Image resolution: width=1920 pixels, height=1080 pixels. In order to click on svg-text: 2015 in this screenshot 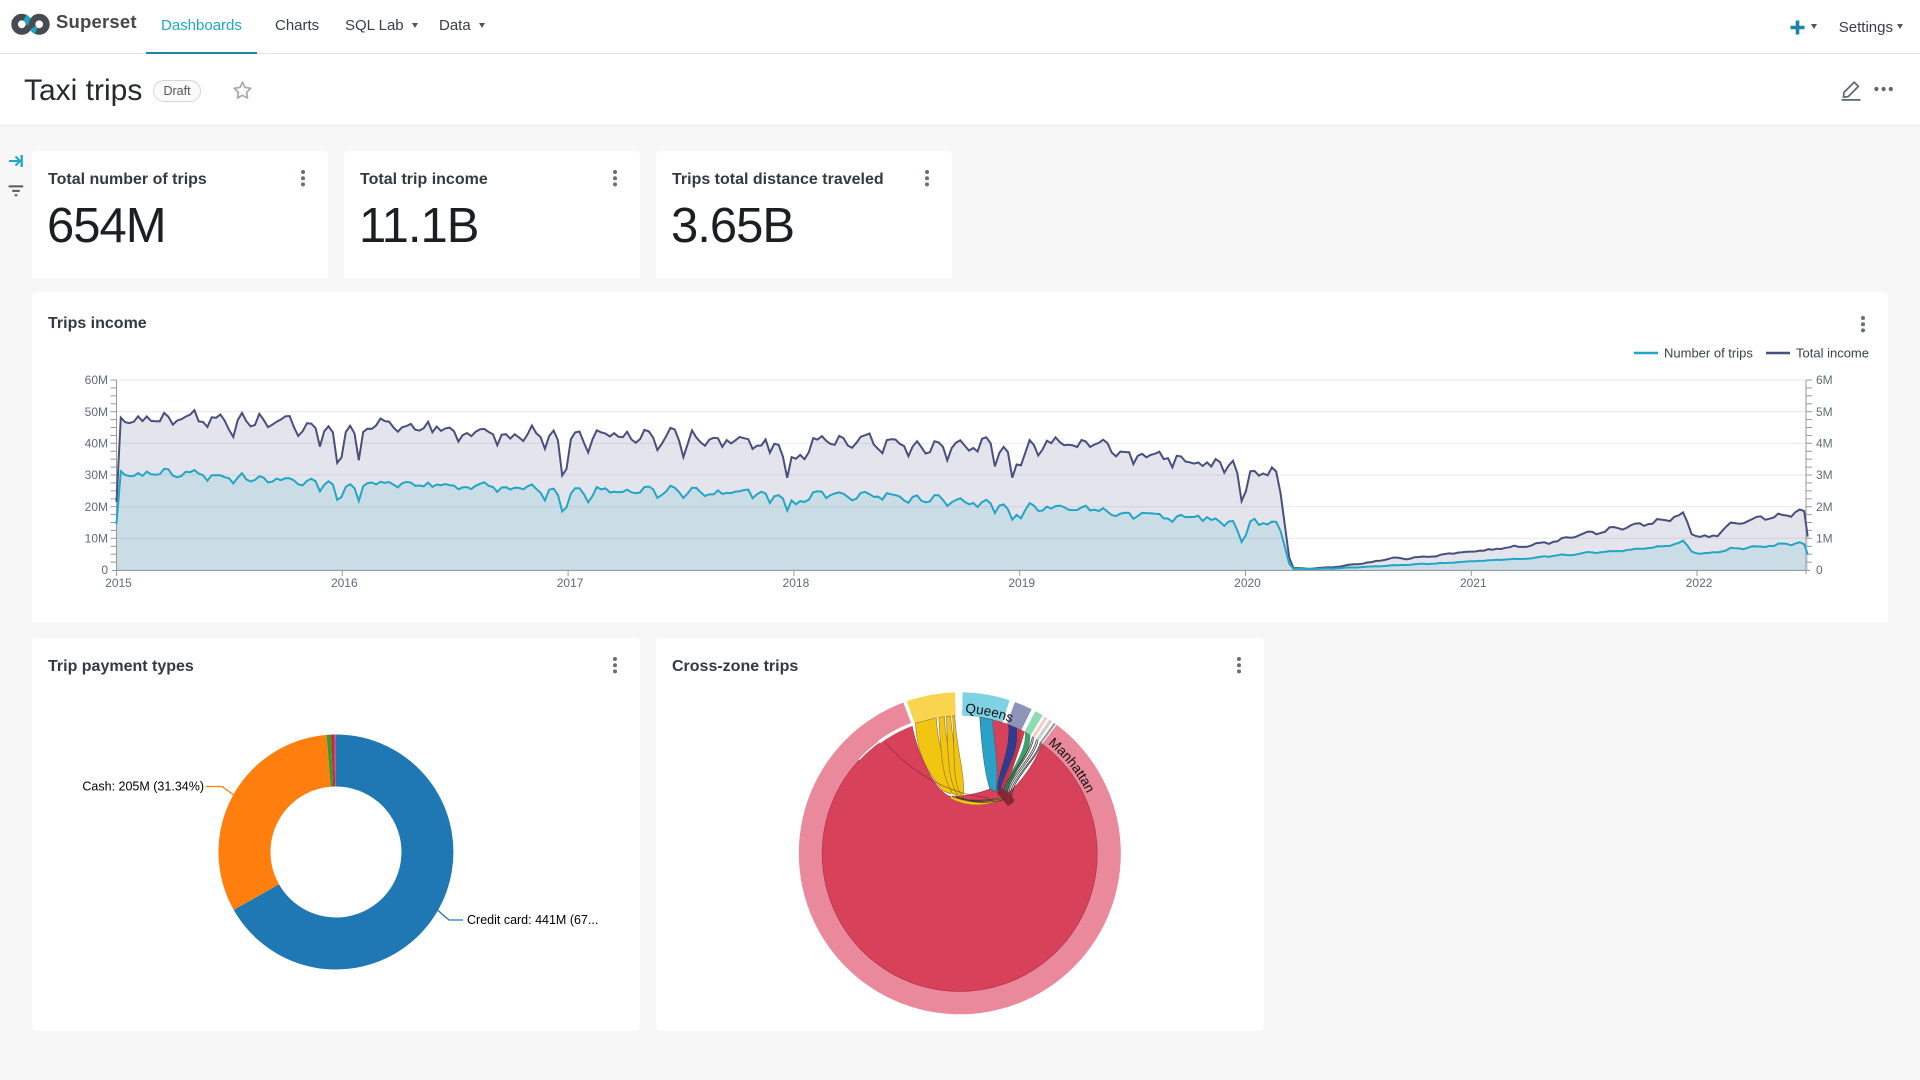, I will do `click(118, 583)`.